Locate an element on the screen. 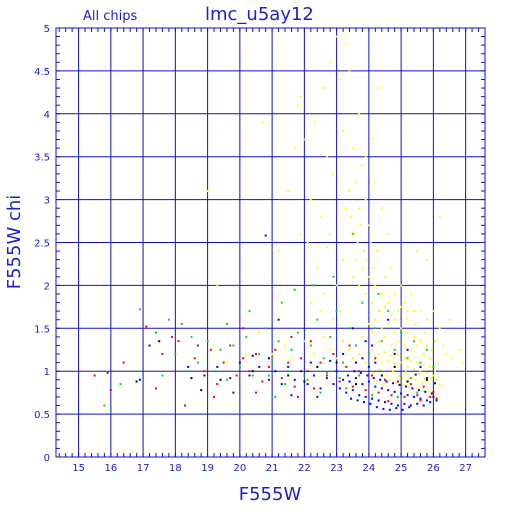 The width and height of the screenshot is (512, 512). y-axis-title: F555W chi is located at coordinates (14, 242).